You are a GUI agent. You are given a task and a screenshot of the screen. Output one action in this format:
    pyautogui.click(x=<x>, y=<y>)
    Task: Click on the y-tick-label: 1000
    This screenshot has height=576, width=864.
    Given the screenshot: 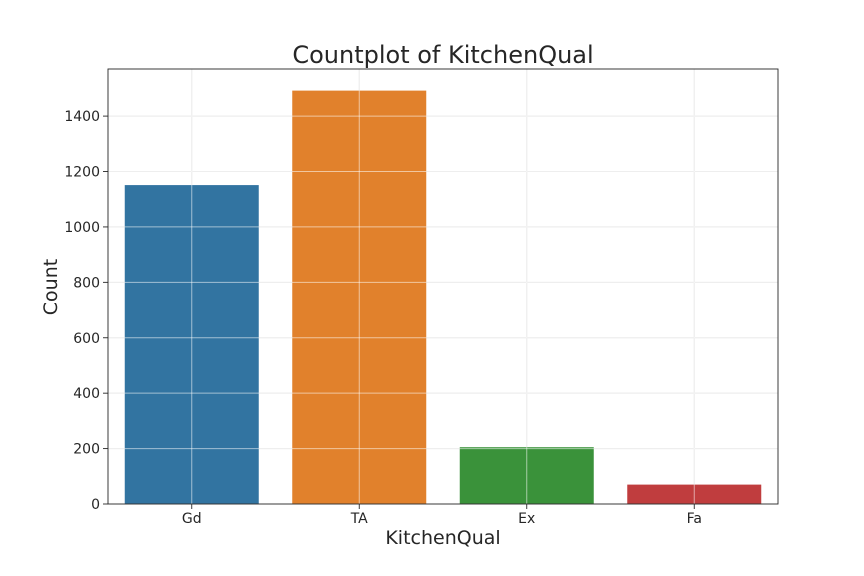 What is the action you would take?
    pyautogui.click(x=82, y=228)
    